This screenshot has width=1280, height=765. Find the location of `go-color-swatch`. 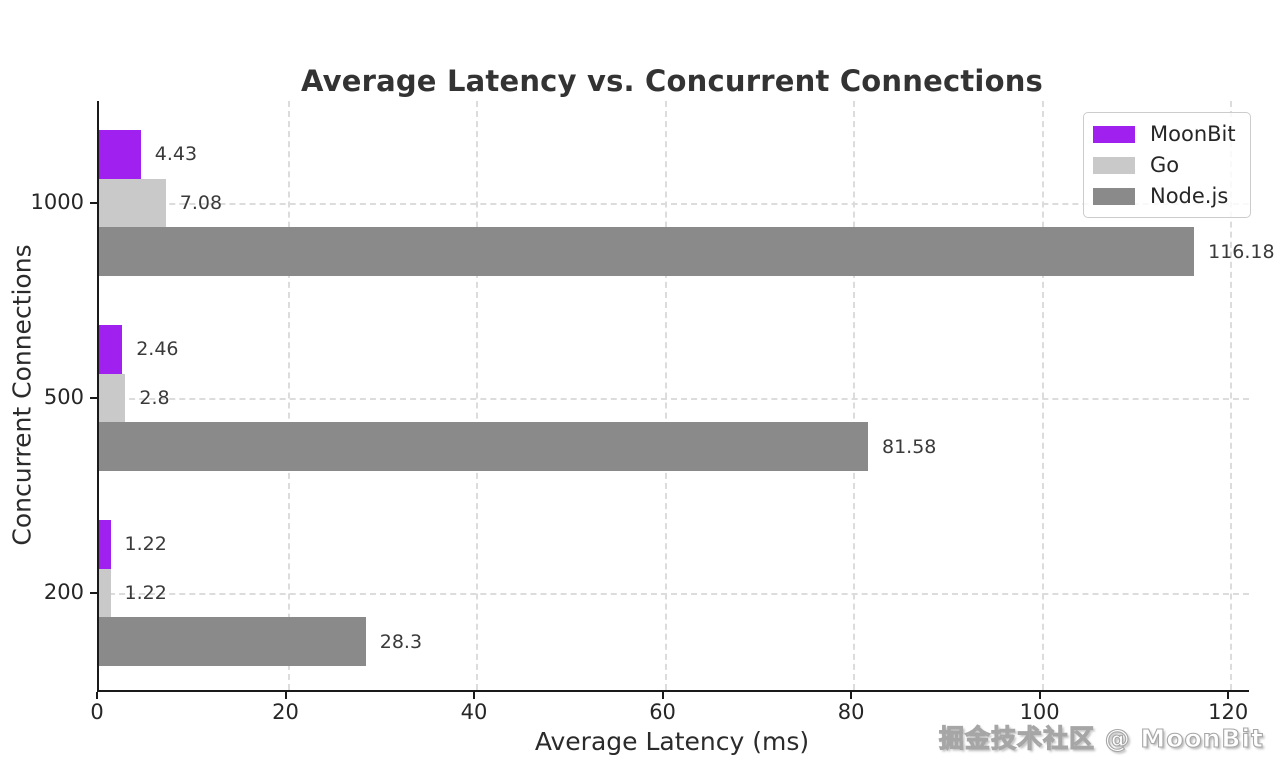

go-color-swatch is located at coordinates (1114, 165).